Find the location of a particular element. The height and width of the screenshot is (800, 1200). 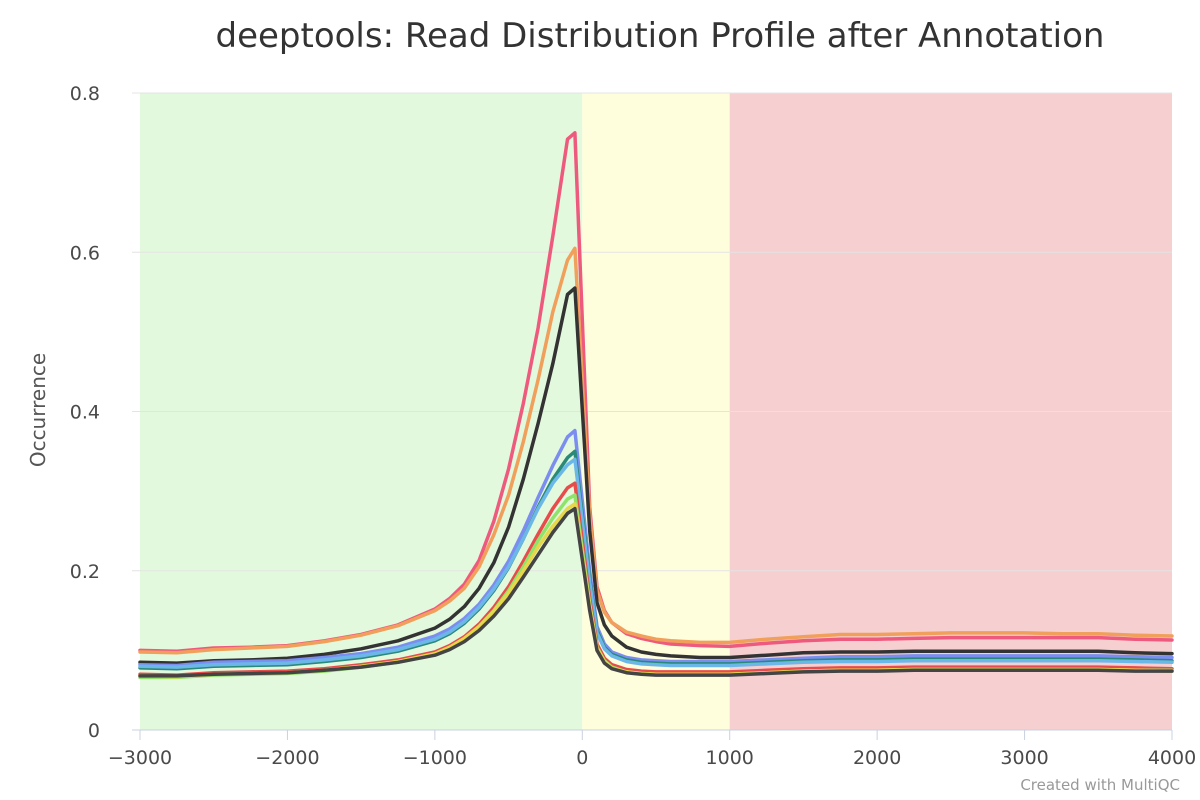

y-axis-ticks: 0 0.2 0.4 0.6 0.8 is located at coordinates (85, 412).